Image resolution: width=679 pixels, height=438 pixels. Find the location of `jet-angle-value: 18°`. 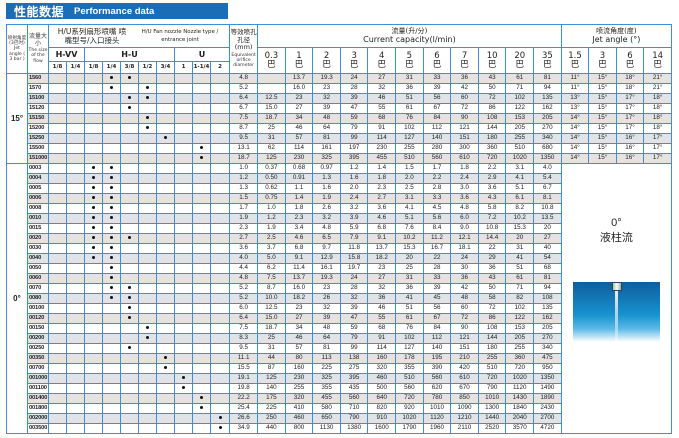

jet-angle-value: 18° is located at coordinates (657, 98).